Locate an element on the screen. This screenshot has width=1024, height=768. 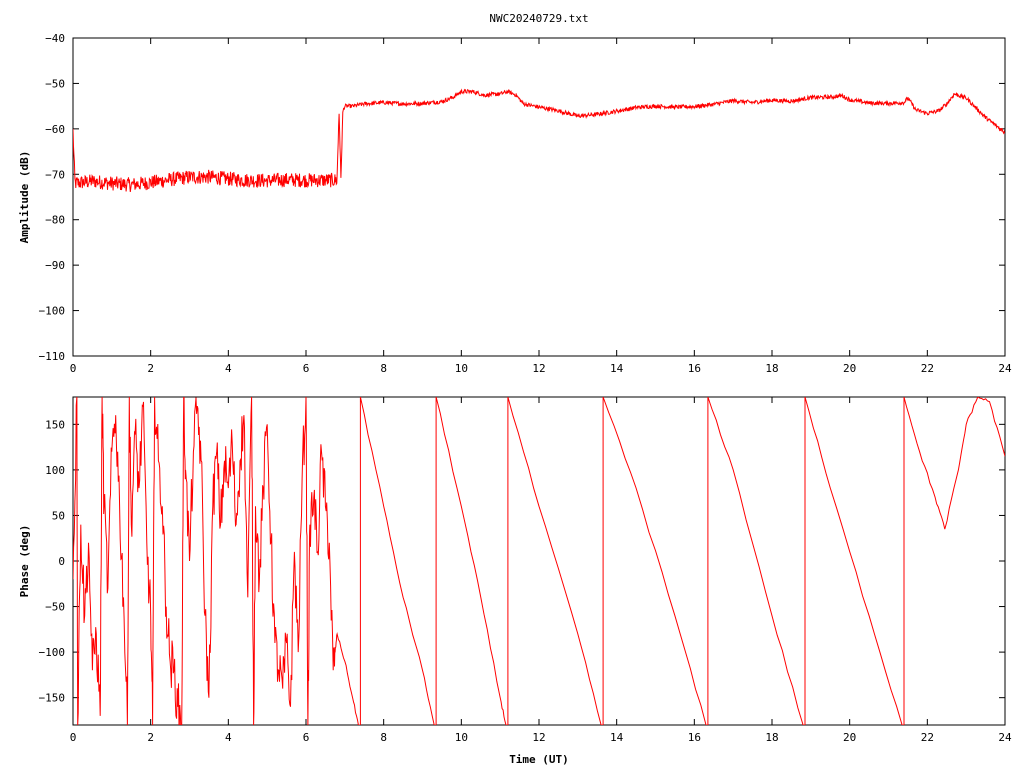
y-axis-title: Phase (deg) is located at coordinates (24, 561).